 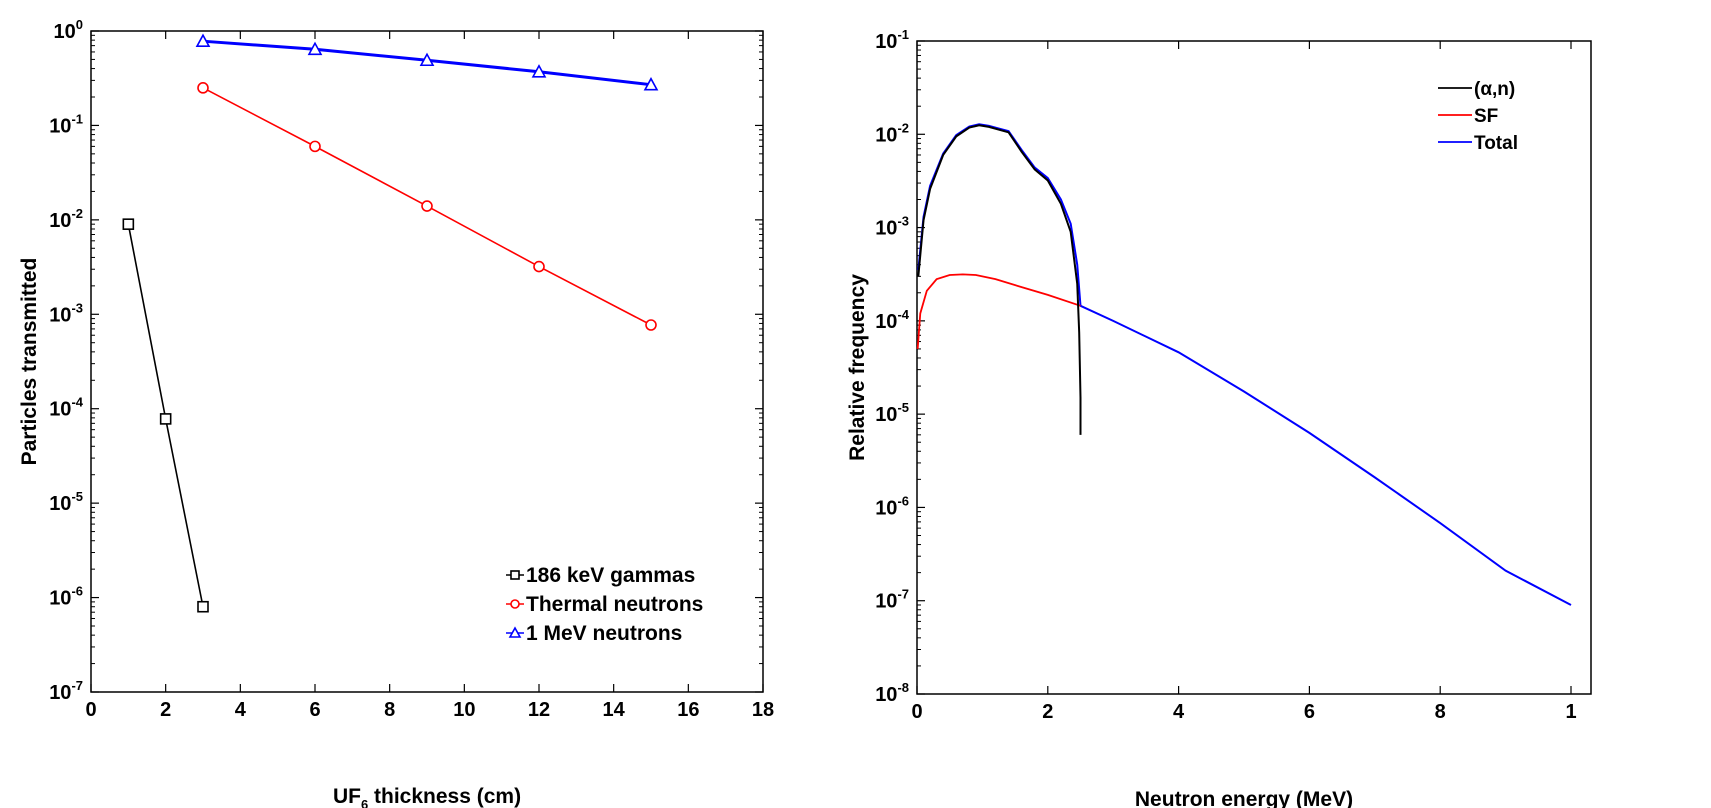 I want to click on x-tick-label: 12, so click(x=539, y=710).